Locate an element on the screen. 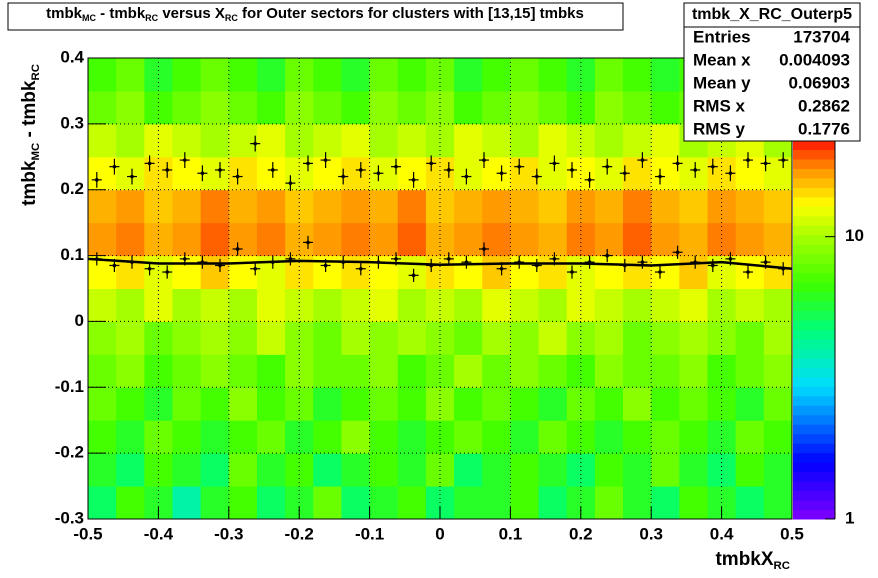  stats-label: RMS x is located at coordinates (719, 105).